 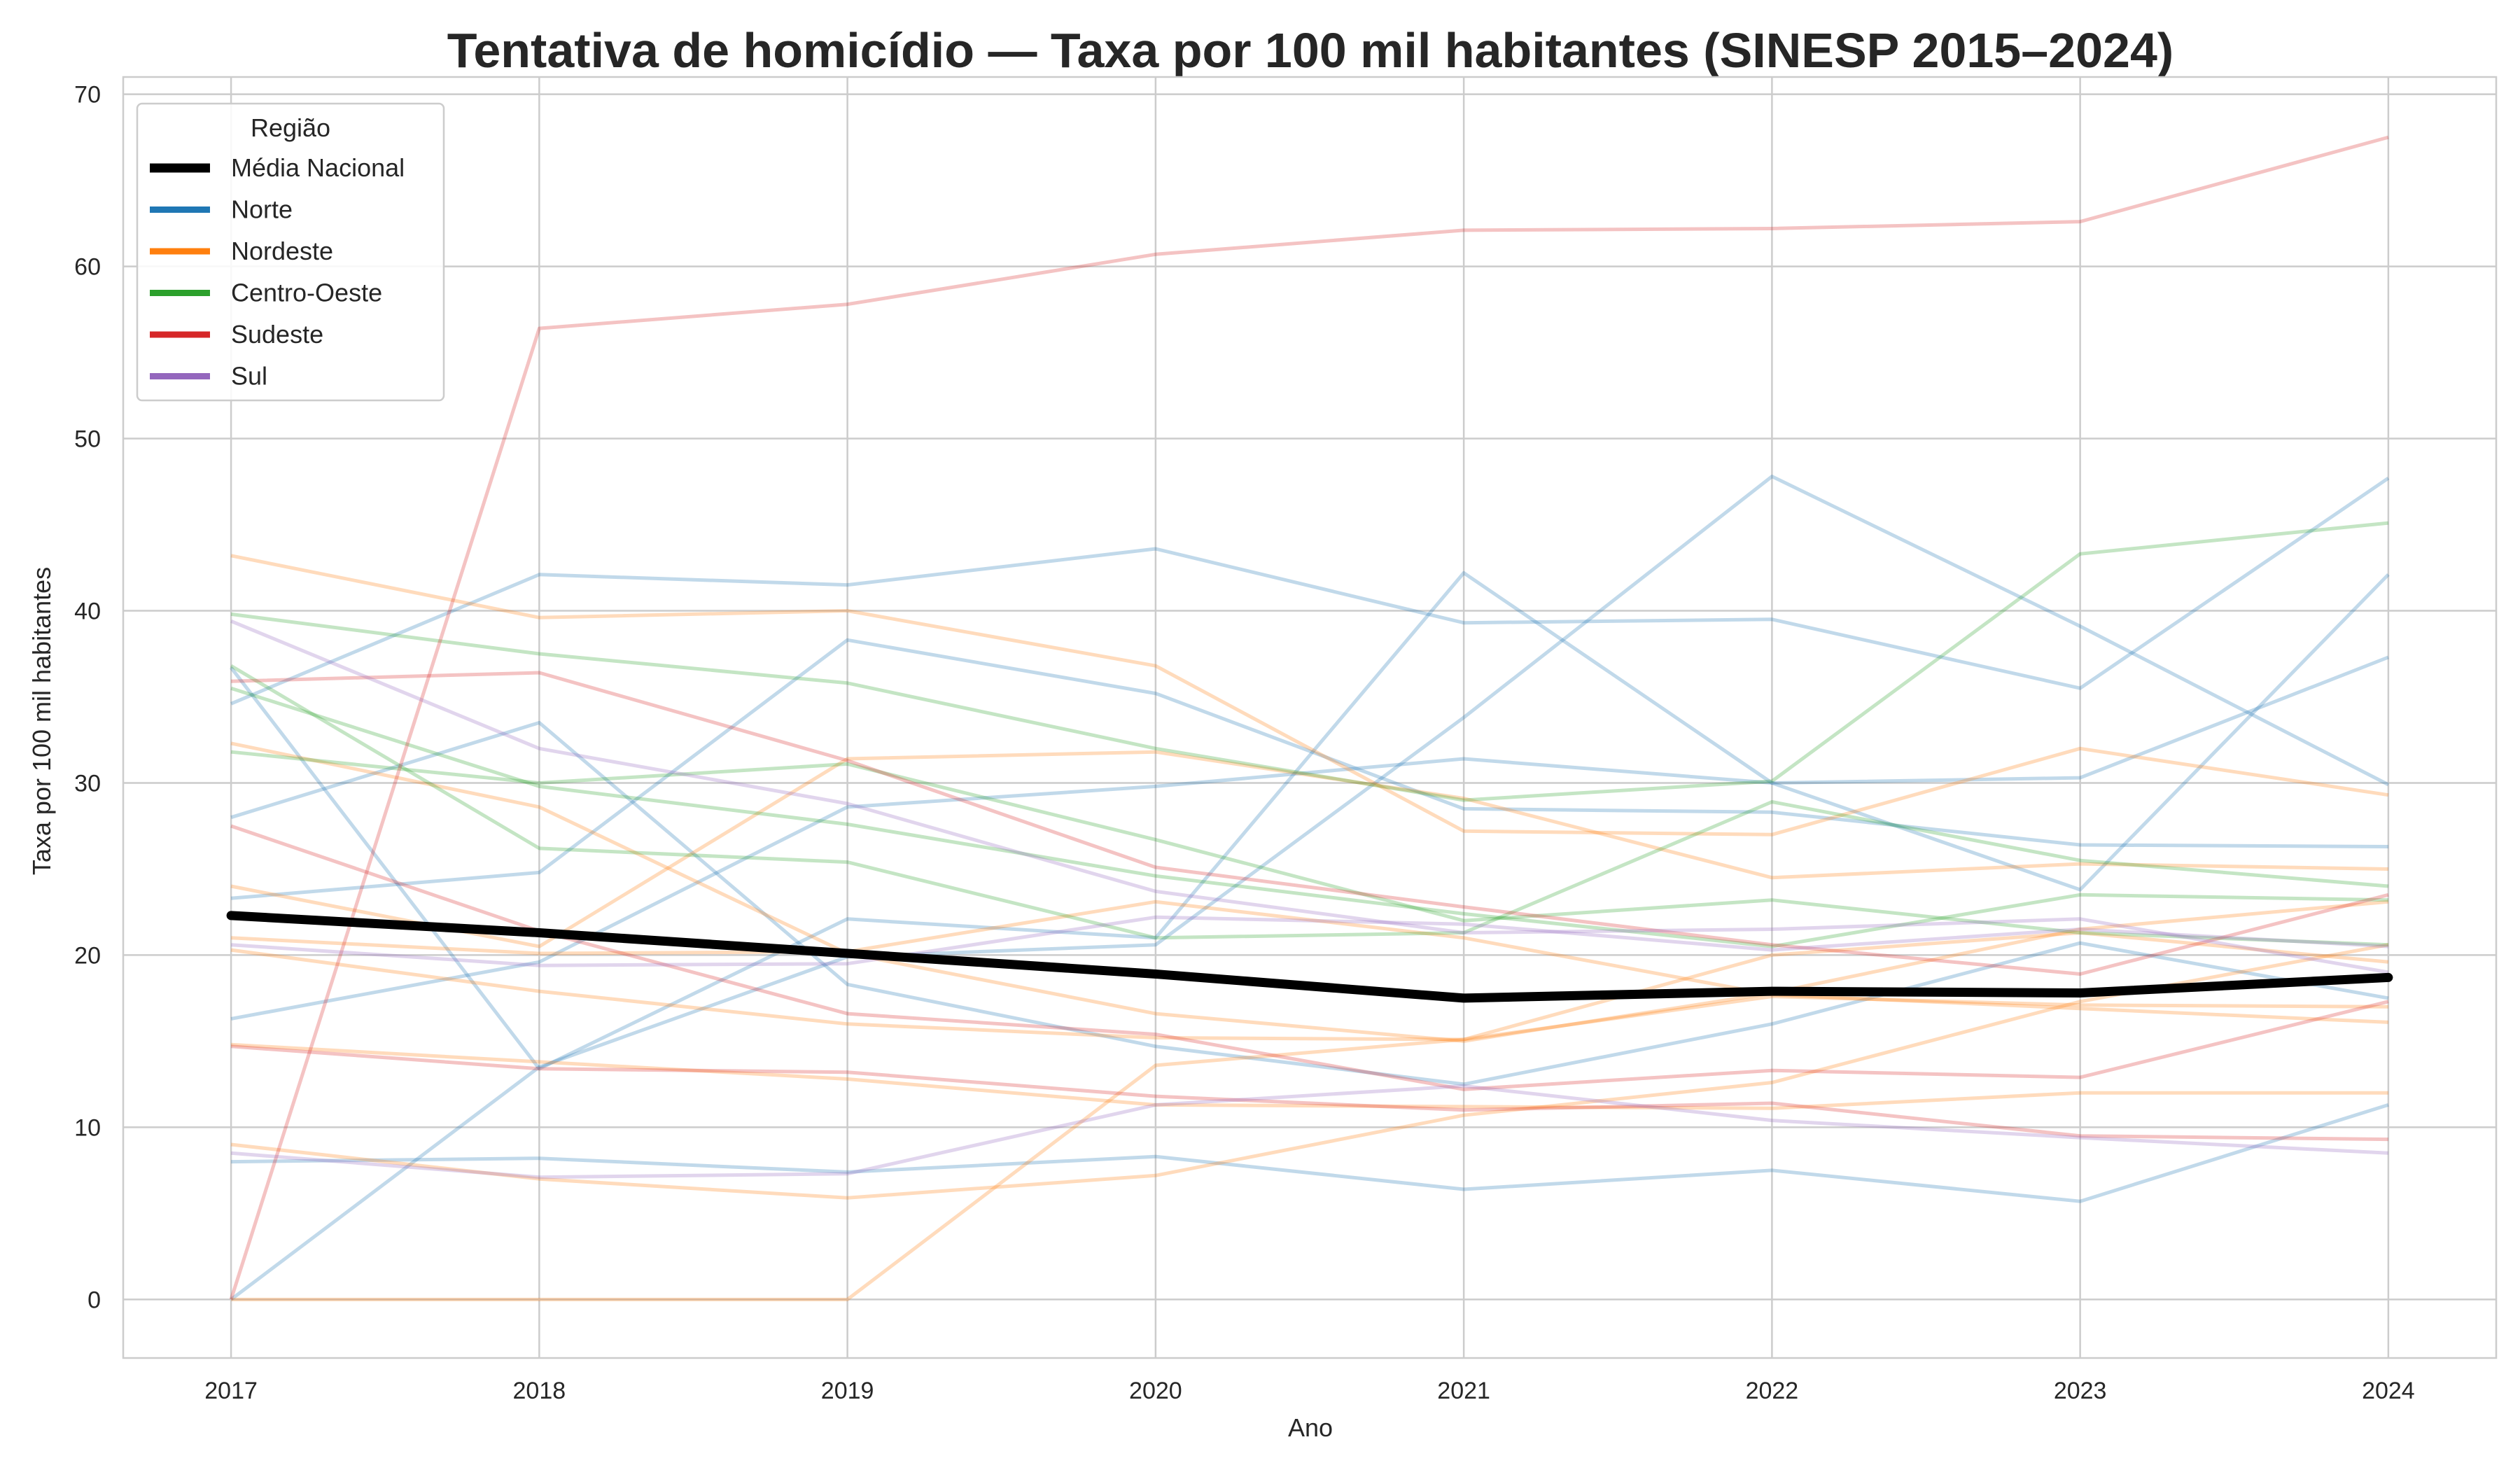 What do you see at coordinates (87, 611) in the screenshot?
I see `y-tick-label: 40` at bounding box center [87, 611].